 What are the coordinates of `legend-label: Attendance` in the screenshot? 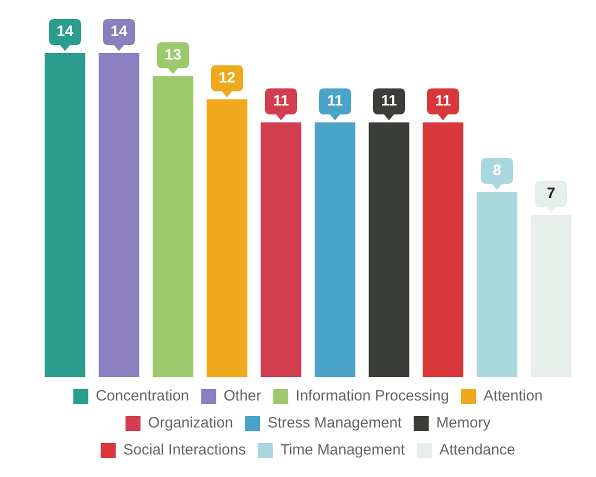 It's located at (477, 450).